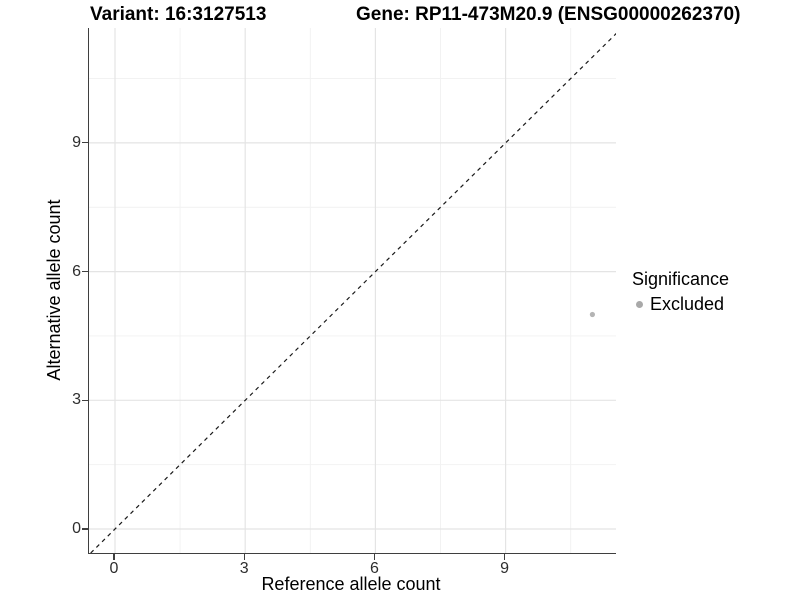 The width and height of the screenshot is (800, 600). Describe the element at coordinates (114, 568) in the screenshot. I see `x-tick-label: 0` at that location.